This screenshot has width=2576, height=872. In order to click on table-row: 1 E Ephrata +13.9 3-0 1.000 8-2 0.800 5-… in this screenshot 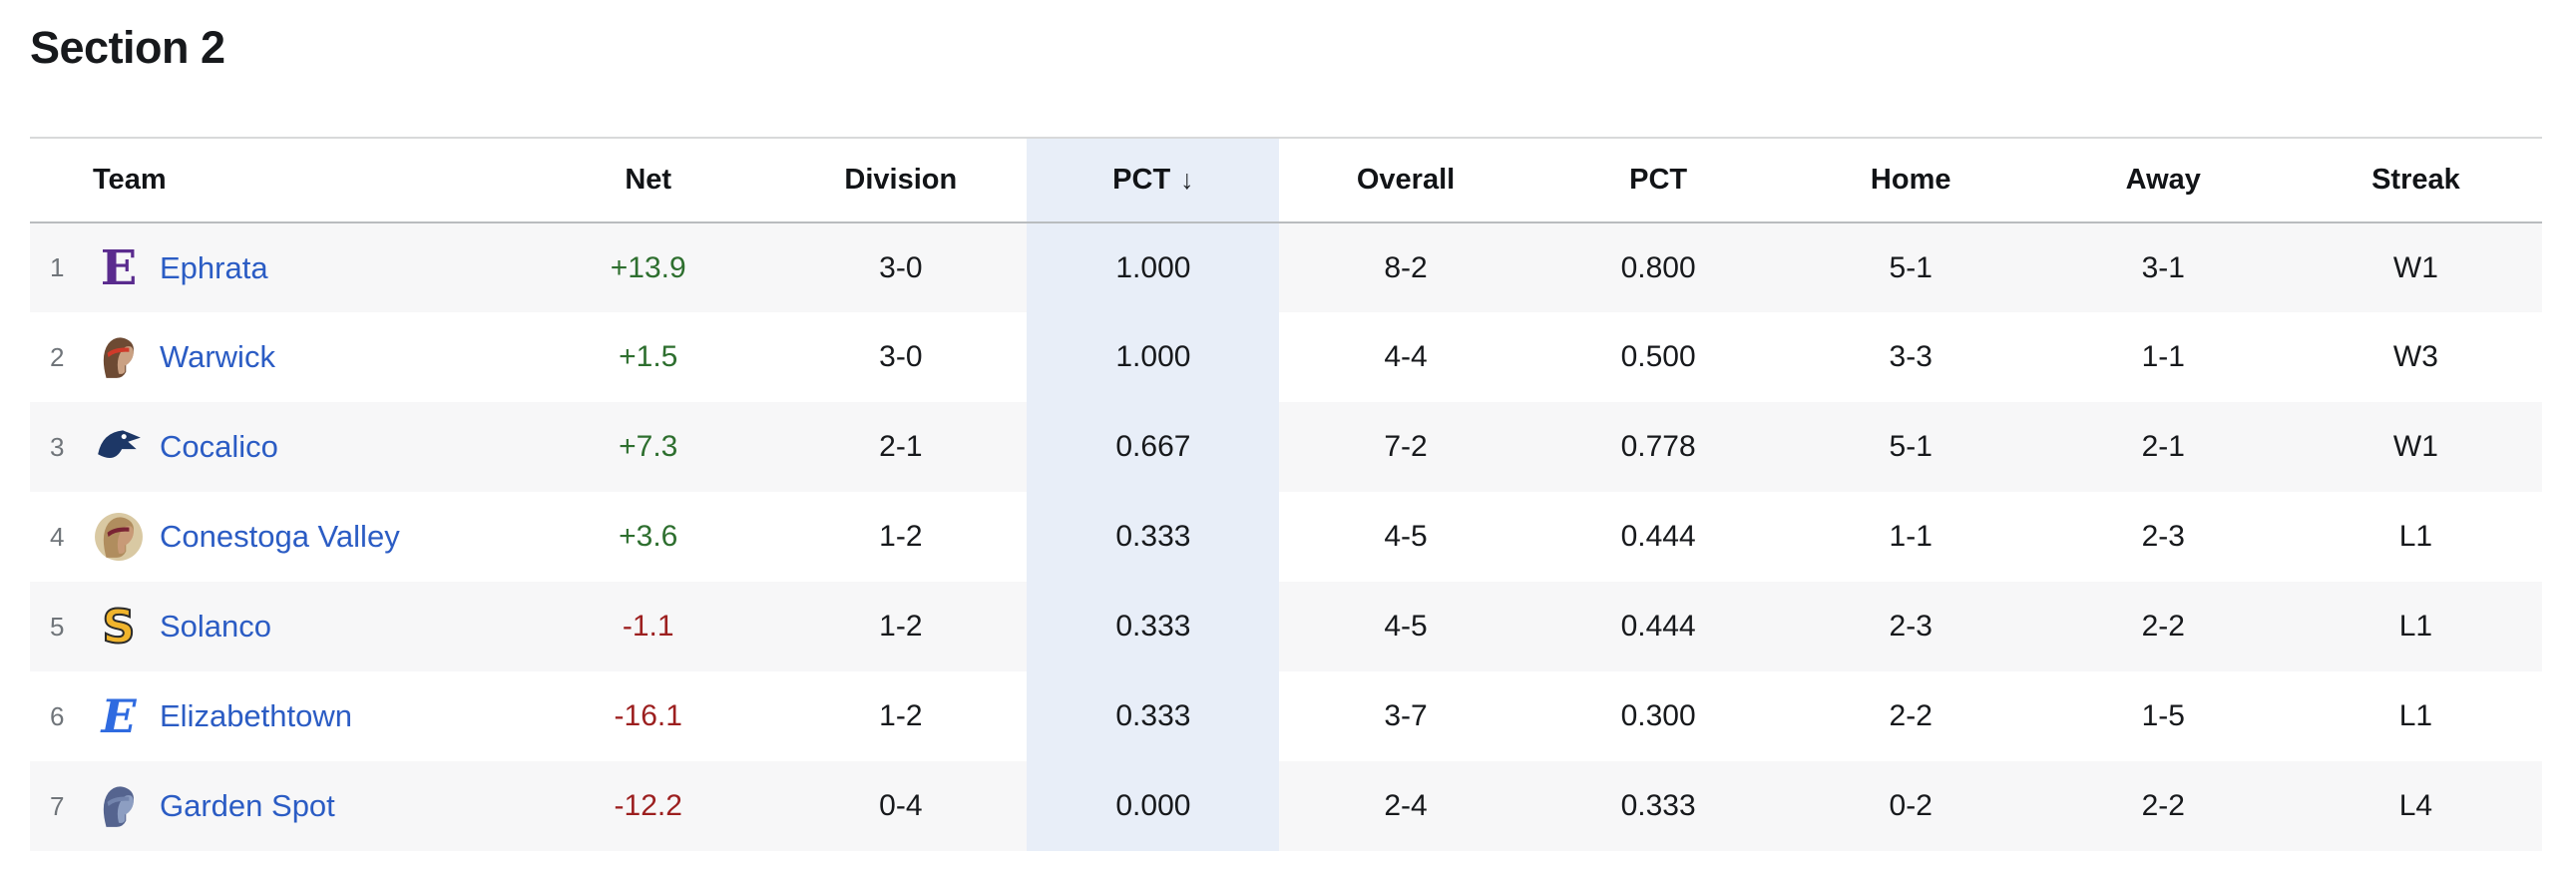, I will do `click(1286, 267)`.